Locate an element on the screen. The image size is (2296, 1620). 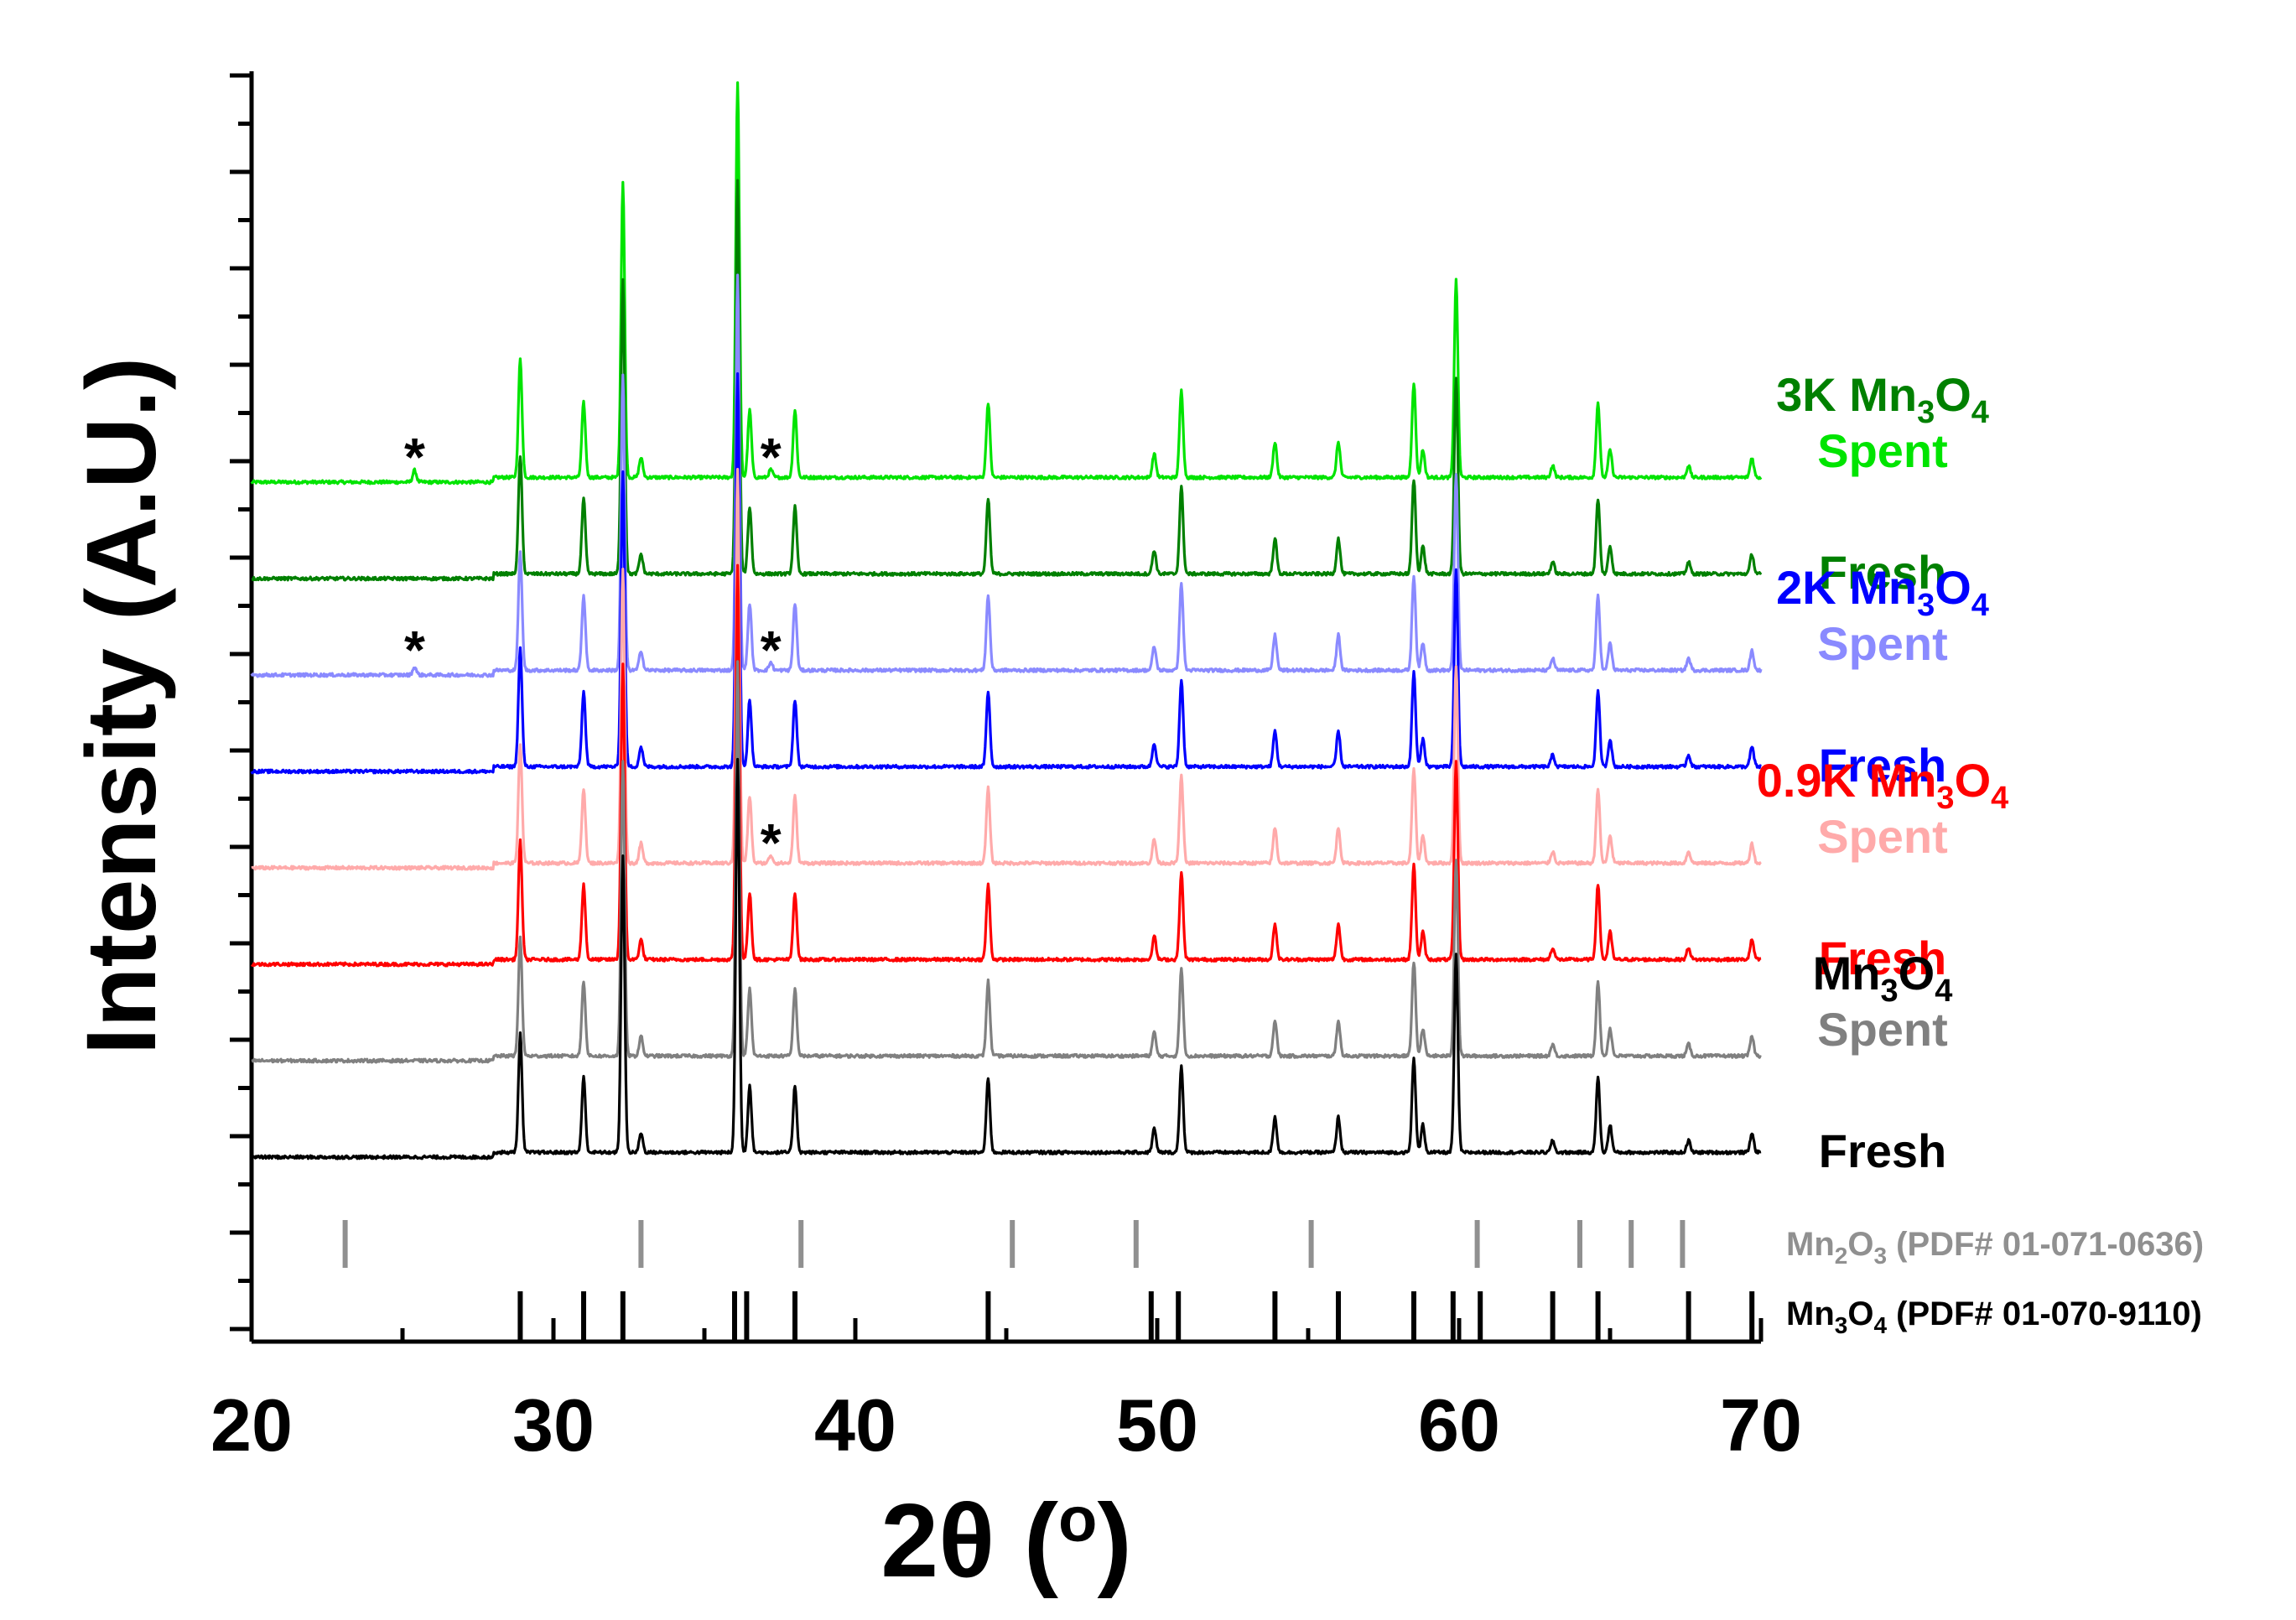
legend-group-label: 2K Mn3O4 is located at coordinates (1882, 592).